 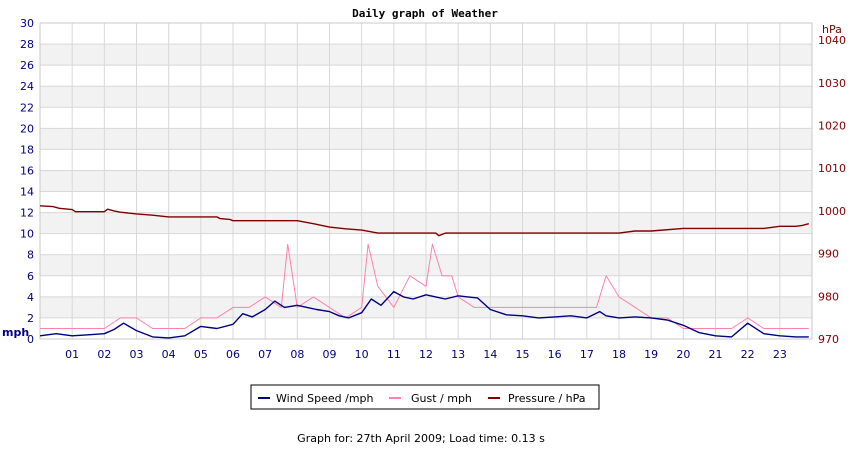 What do you see at coordinates (748, 354) in the screenshot?
I see `x-tick-label: 22` at bounding box center [748, 354].